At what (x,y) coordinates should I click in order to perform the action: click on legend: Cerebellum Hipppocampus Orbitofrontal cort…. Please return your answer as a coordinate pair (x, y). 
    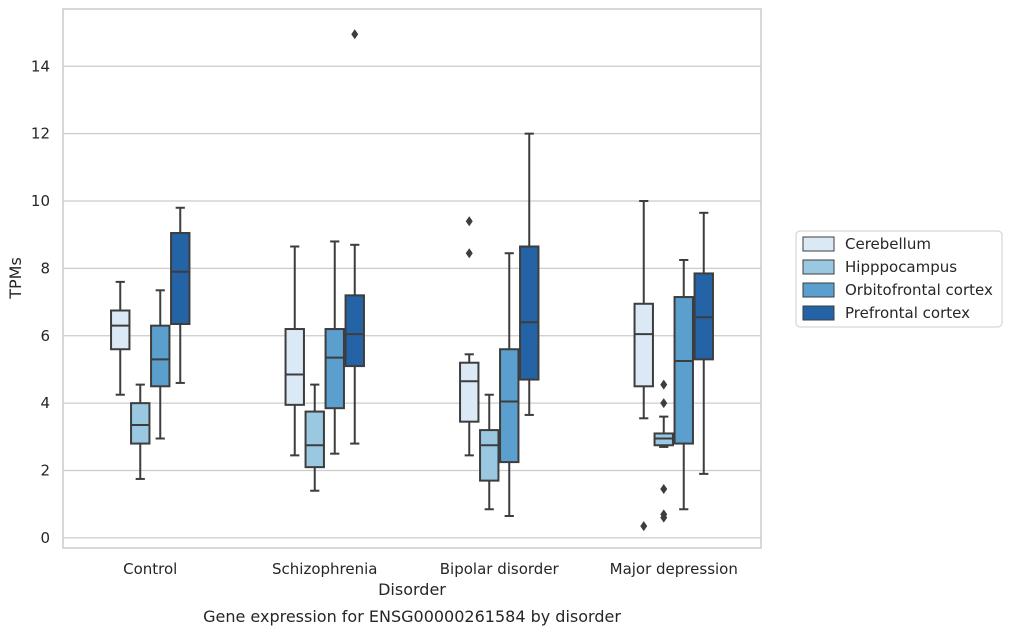
    Looking at the image, I should click on (899, 279).